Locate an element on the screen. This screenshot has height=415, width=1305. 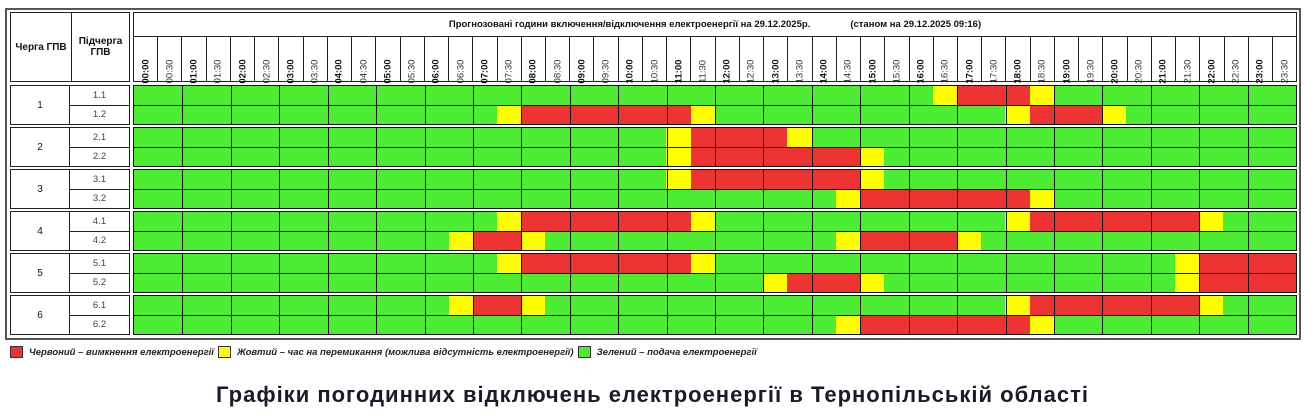
legend-item-red: Червоний – вимкнення електроенергії is located at coordinates (112, 352).